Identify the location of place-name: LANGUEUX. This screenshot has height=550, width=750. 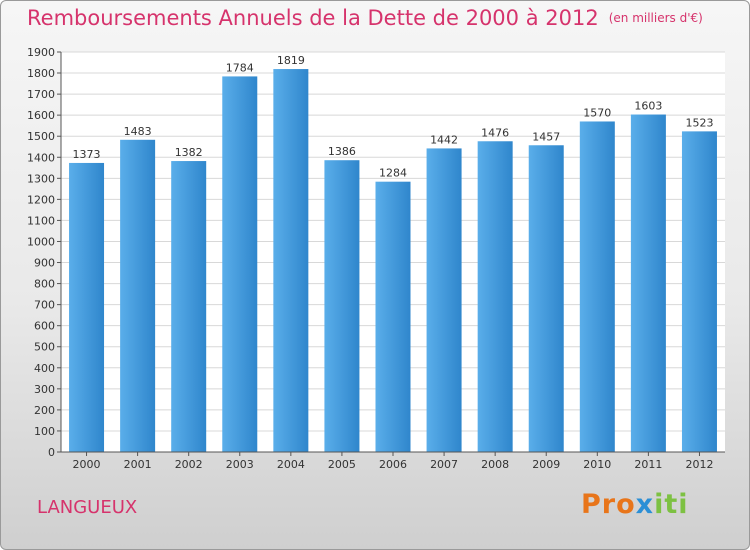
(87, 507).